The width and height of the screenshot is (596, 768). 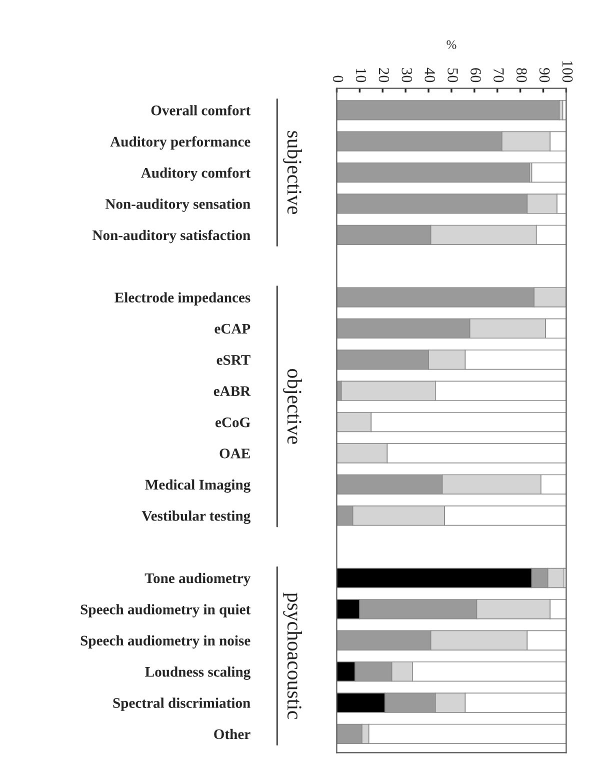 What do you see at coordinates (196, 174) in the screenshot?
I see `y-tick-label: Auditory comfort` at bounding box center [196, 174].